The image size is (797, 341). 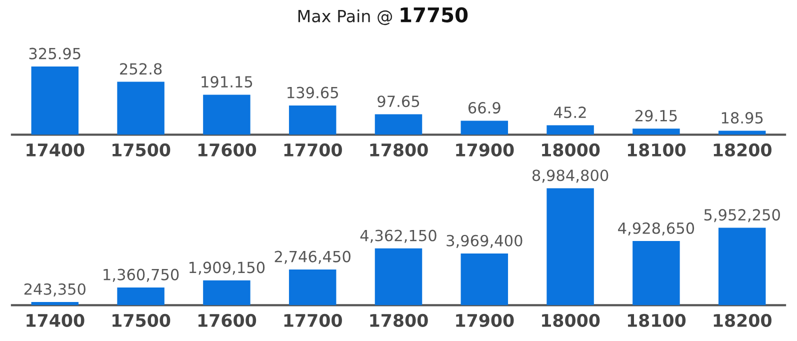 I want to click on data-label: 45.2, so click(x=570, y=112).